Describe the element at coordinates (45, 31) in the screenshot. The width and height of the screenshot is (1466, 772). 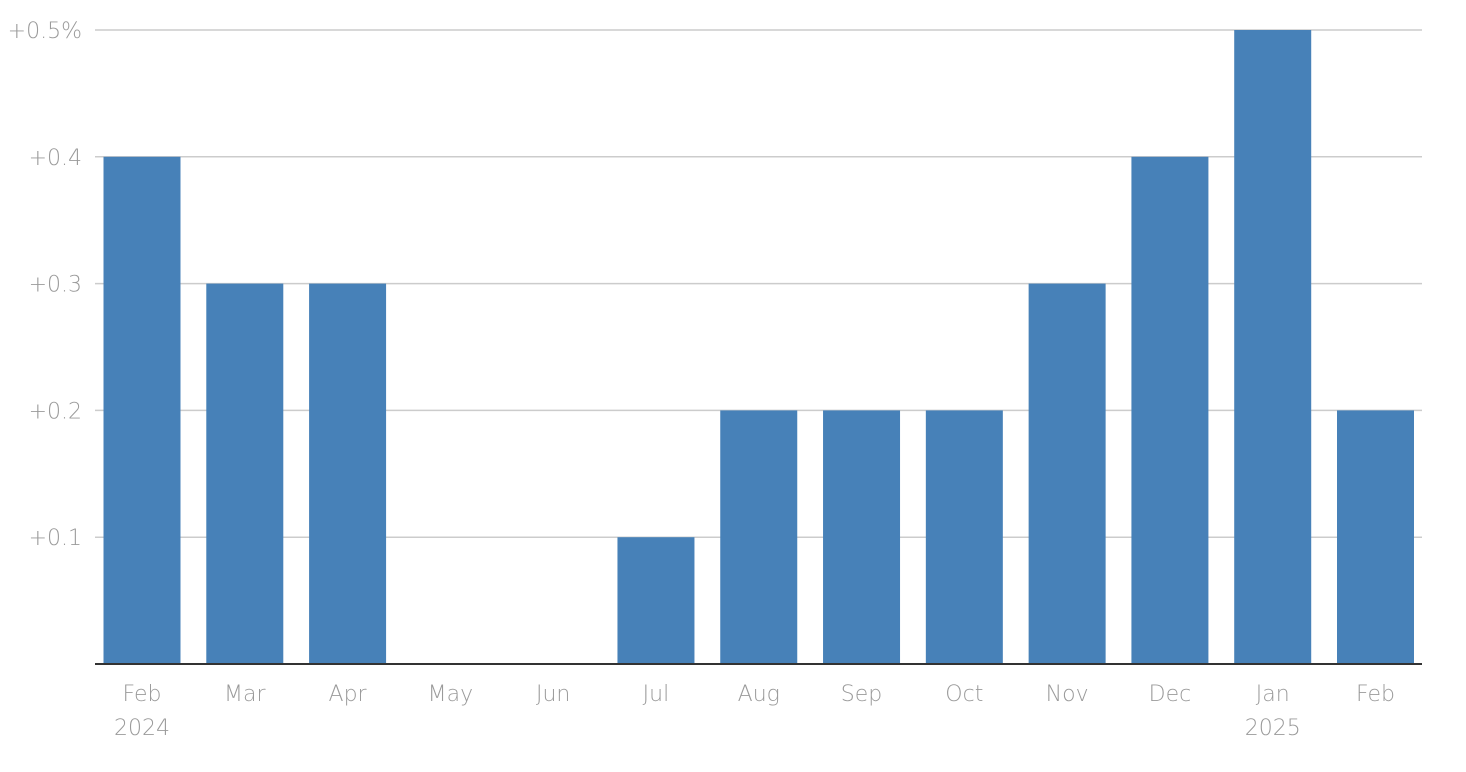
I see `y-tick-label: +0.5%` at that location.